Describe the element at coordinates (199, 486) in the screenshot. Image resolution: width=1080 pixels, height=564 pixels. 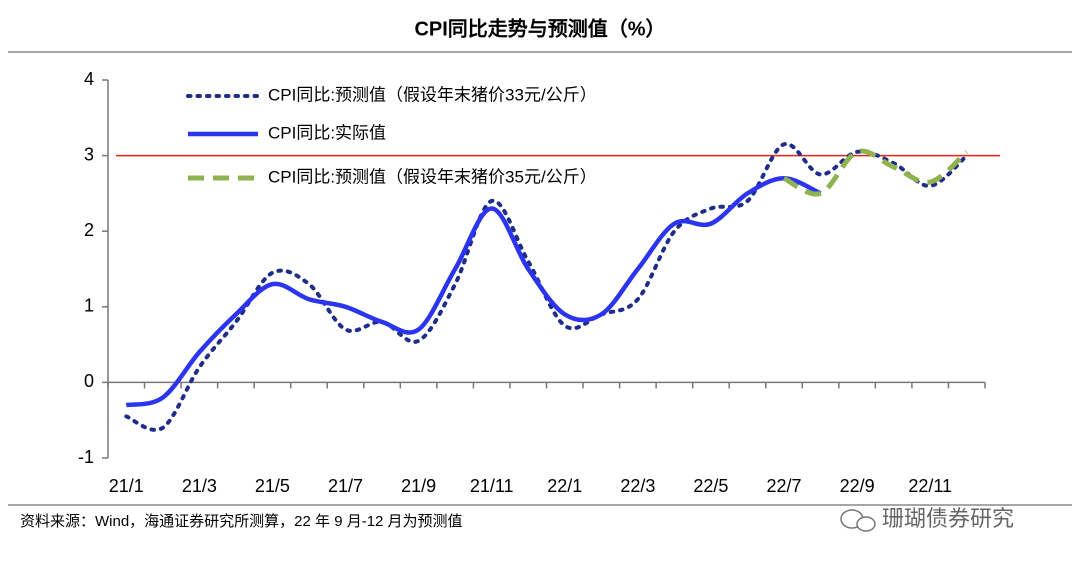
I see `x-tick-label: 21/3` at that location.